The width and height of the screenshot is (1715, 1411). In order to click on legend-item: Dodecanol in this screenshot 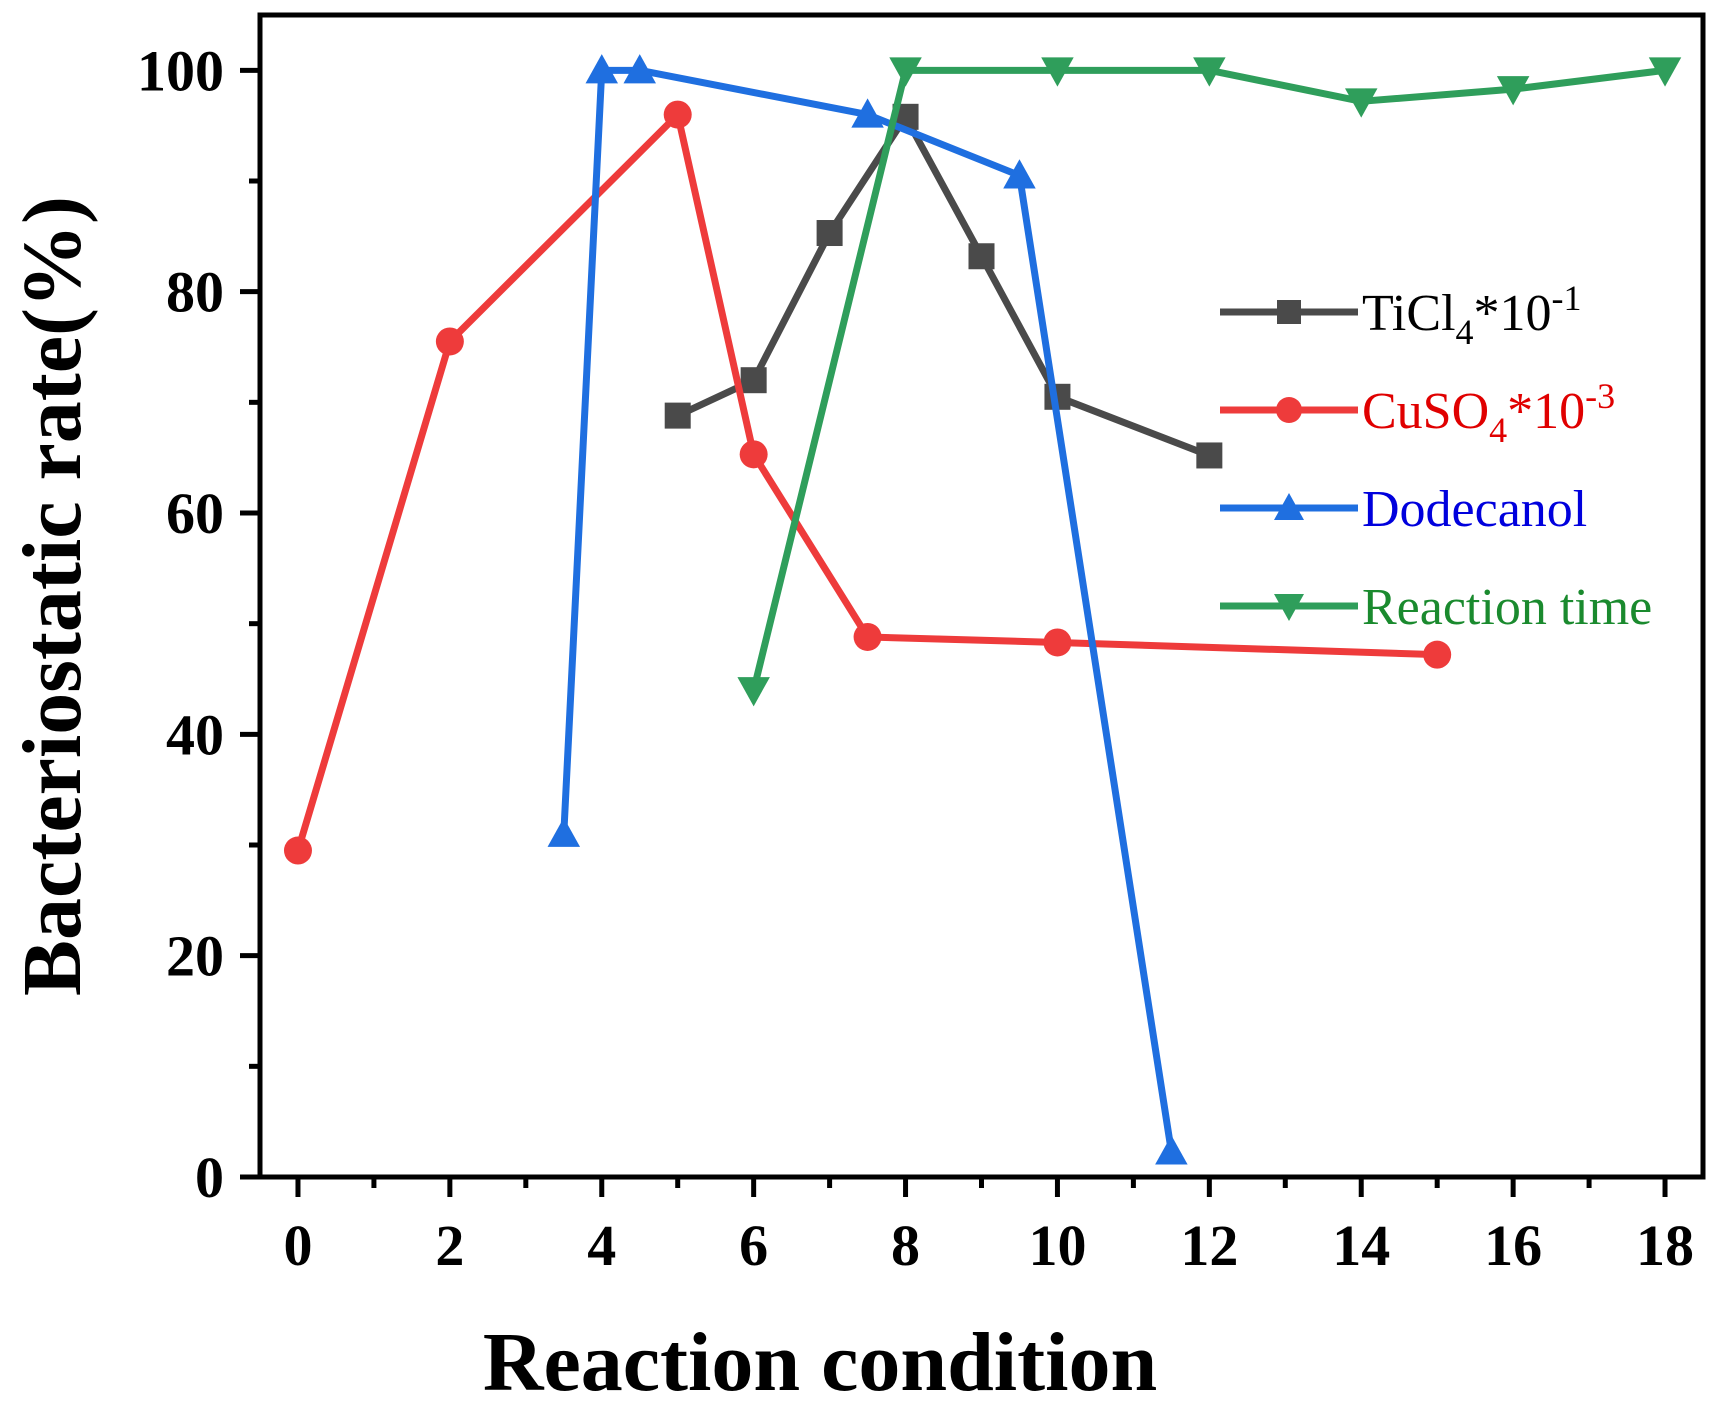, I will do `click(1403, 509)`.